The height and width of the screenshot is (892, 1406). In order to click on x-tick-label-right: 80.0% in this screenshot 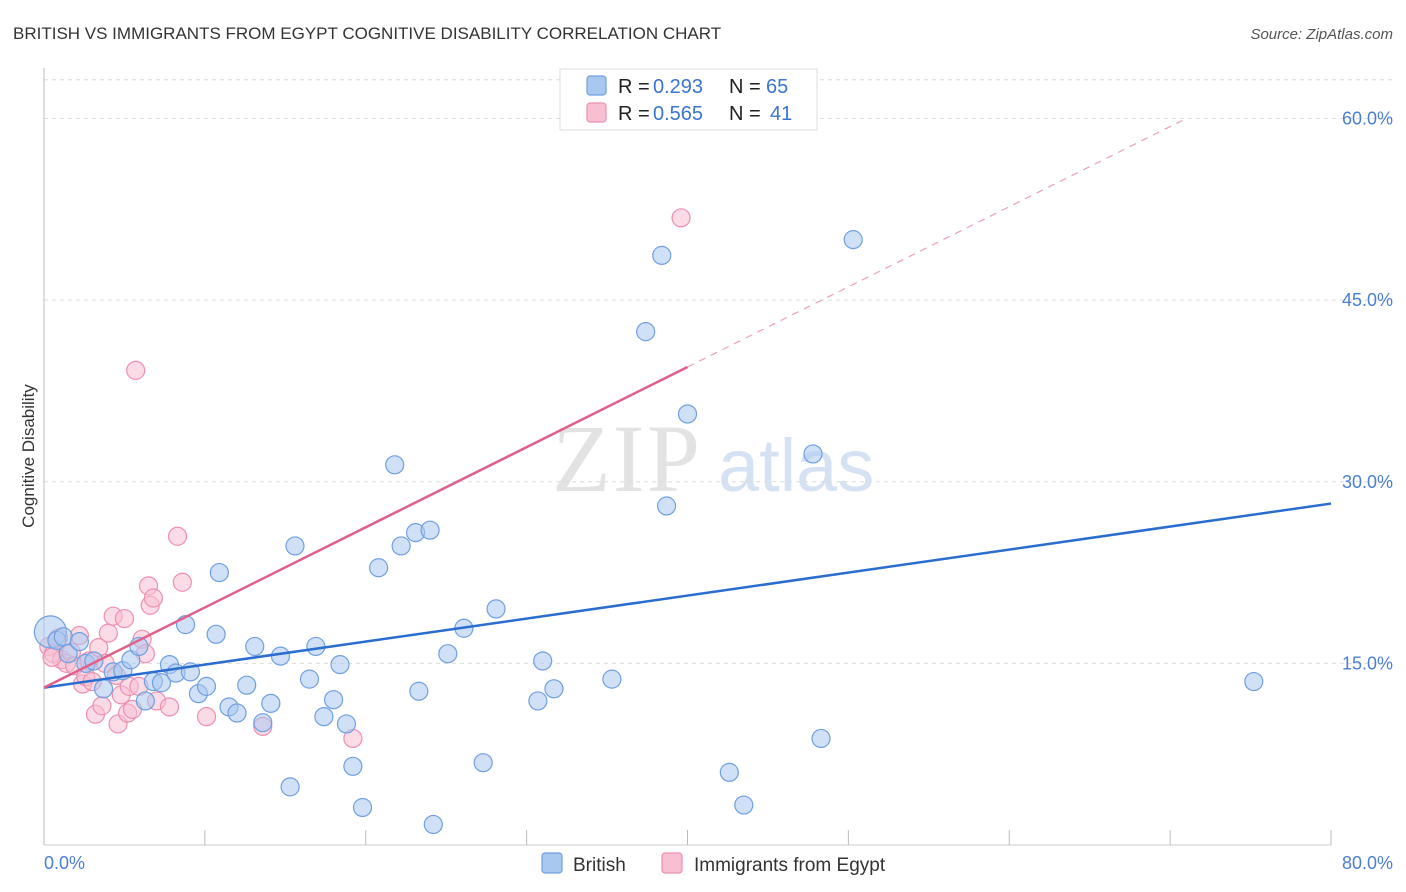, I will do `click(1367, 863)`.